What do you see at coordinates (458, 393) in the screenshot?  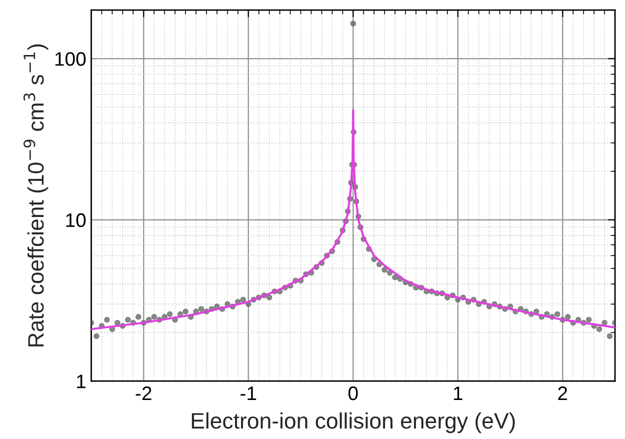 I see `x-tick-label: 1` at bounding box center [458, 393].